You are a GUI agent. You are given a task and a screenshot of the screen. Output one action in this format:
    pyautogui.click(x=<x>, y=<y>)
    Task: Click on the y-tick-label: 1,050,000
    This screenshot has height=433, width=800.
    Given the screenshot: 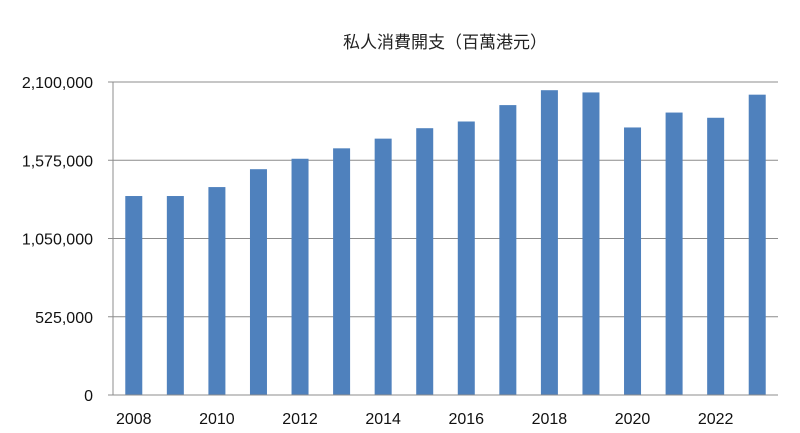 What is the action you would take?
    pyautogui.click(x=57, y=240)
    